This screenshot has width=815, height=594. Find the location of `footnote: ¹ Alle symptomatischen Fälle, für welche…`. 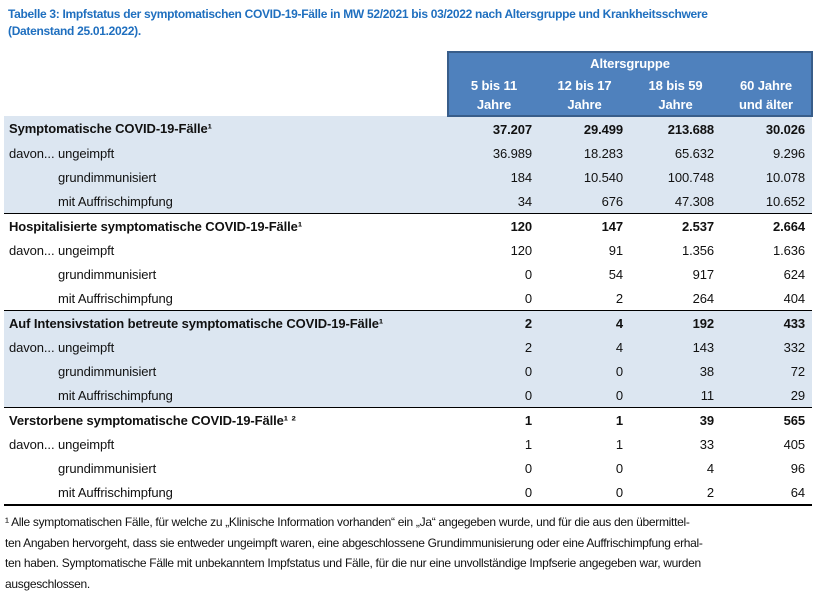

footnote: ¹ Alle symptomatischen Fälle, für welche… is located at coordinates (410, 553).